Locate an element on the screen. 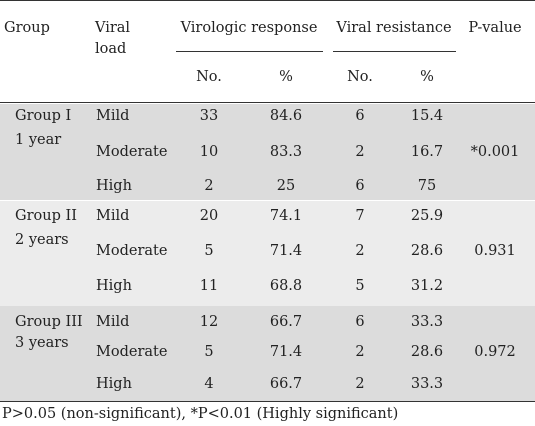 The height and width of the screenshot is (426, 535). header-viral-load-line2: load is located at coordinates (111, 49).